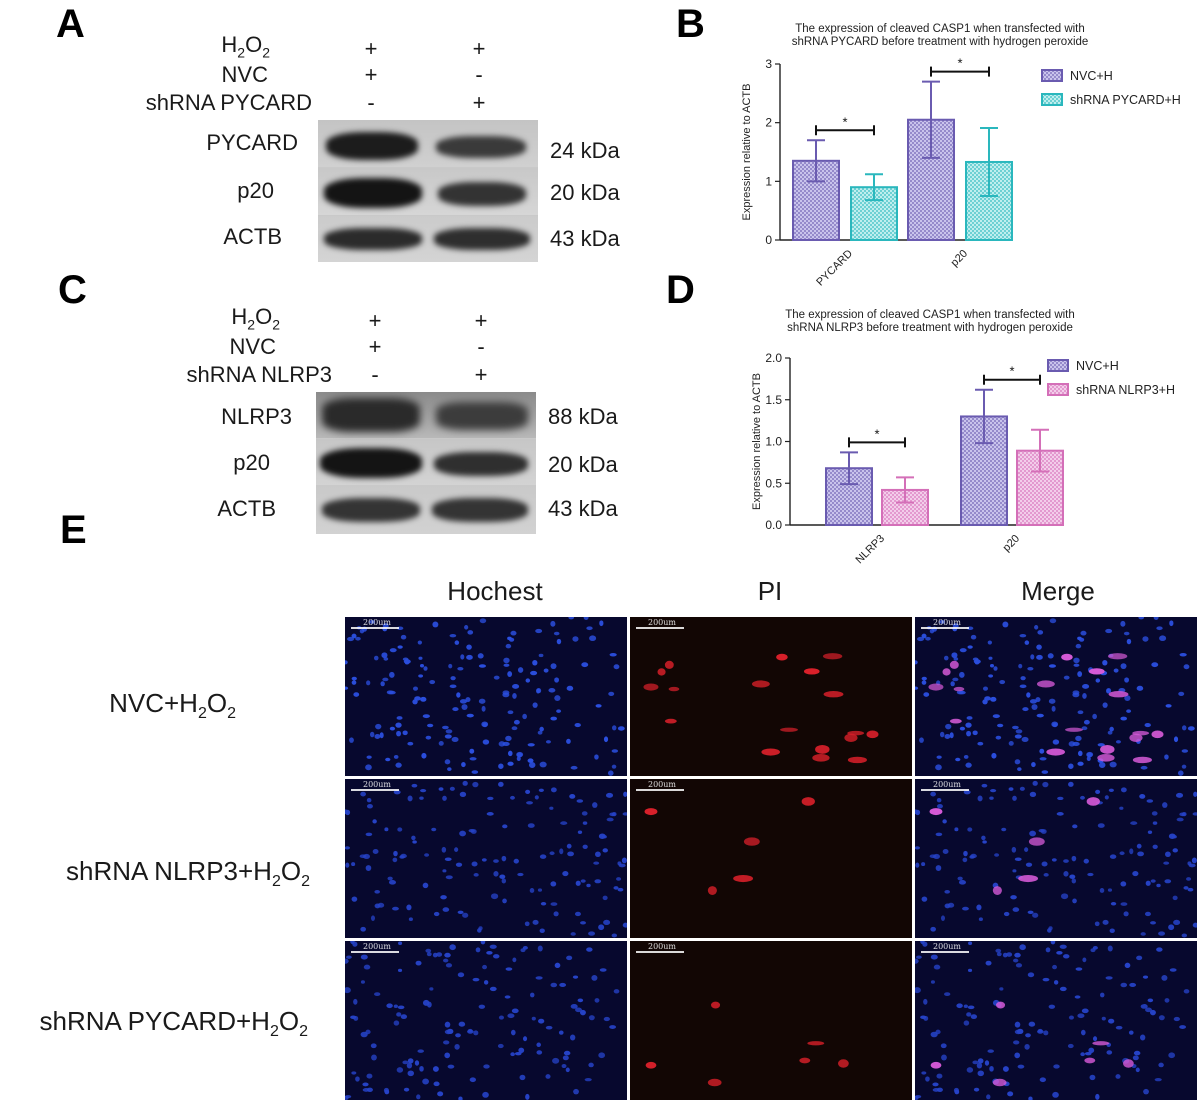 This screenshot has height=1105, width=1200. What do you see at coordinates (255, 318) in the screenshot?
I see `condition-label-h2o2-c: H2O2` at bounding box center [255, 318].